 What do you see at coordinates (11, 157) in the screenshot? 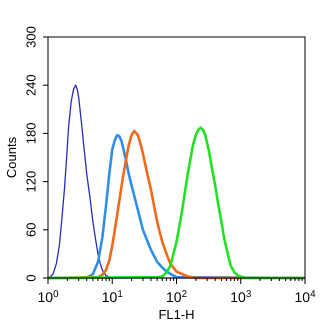
I see `y-axis-title: Counts` at bounding box center [11, 157].